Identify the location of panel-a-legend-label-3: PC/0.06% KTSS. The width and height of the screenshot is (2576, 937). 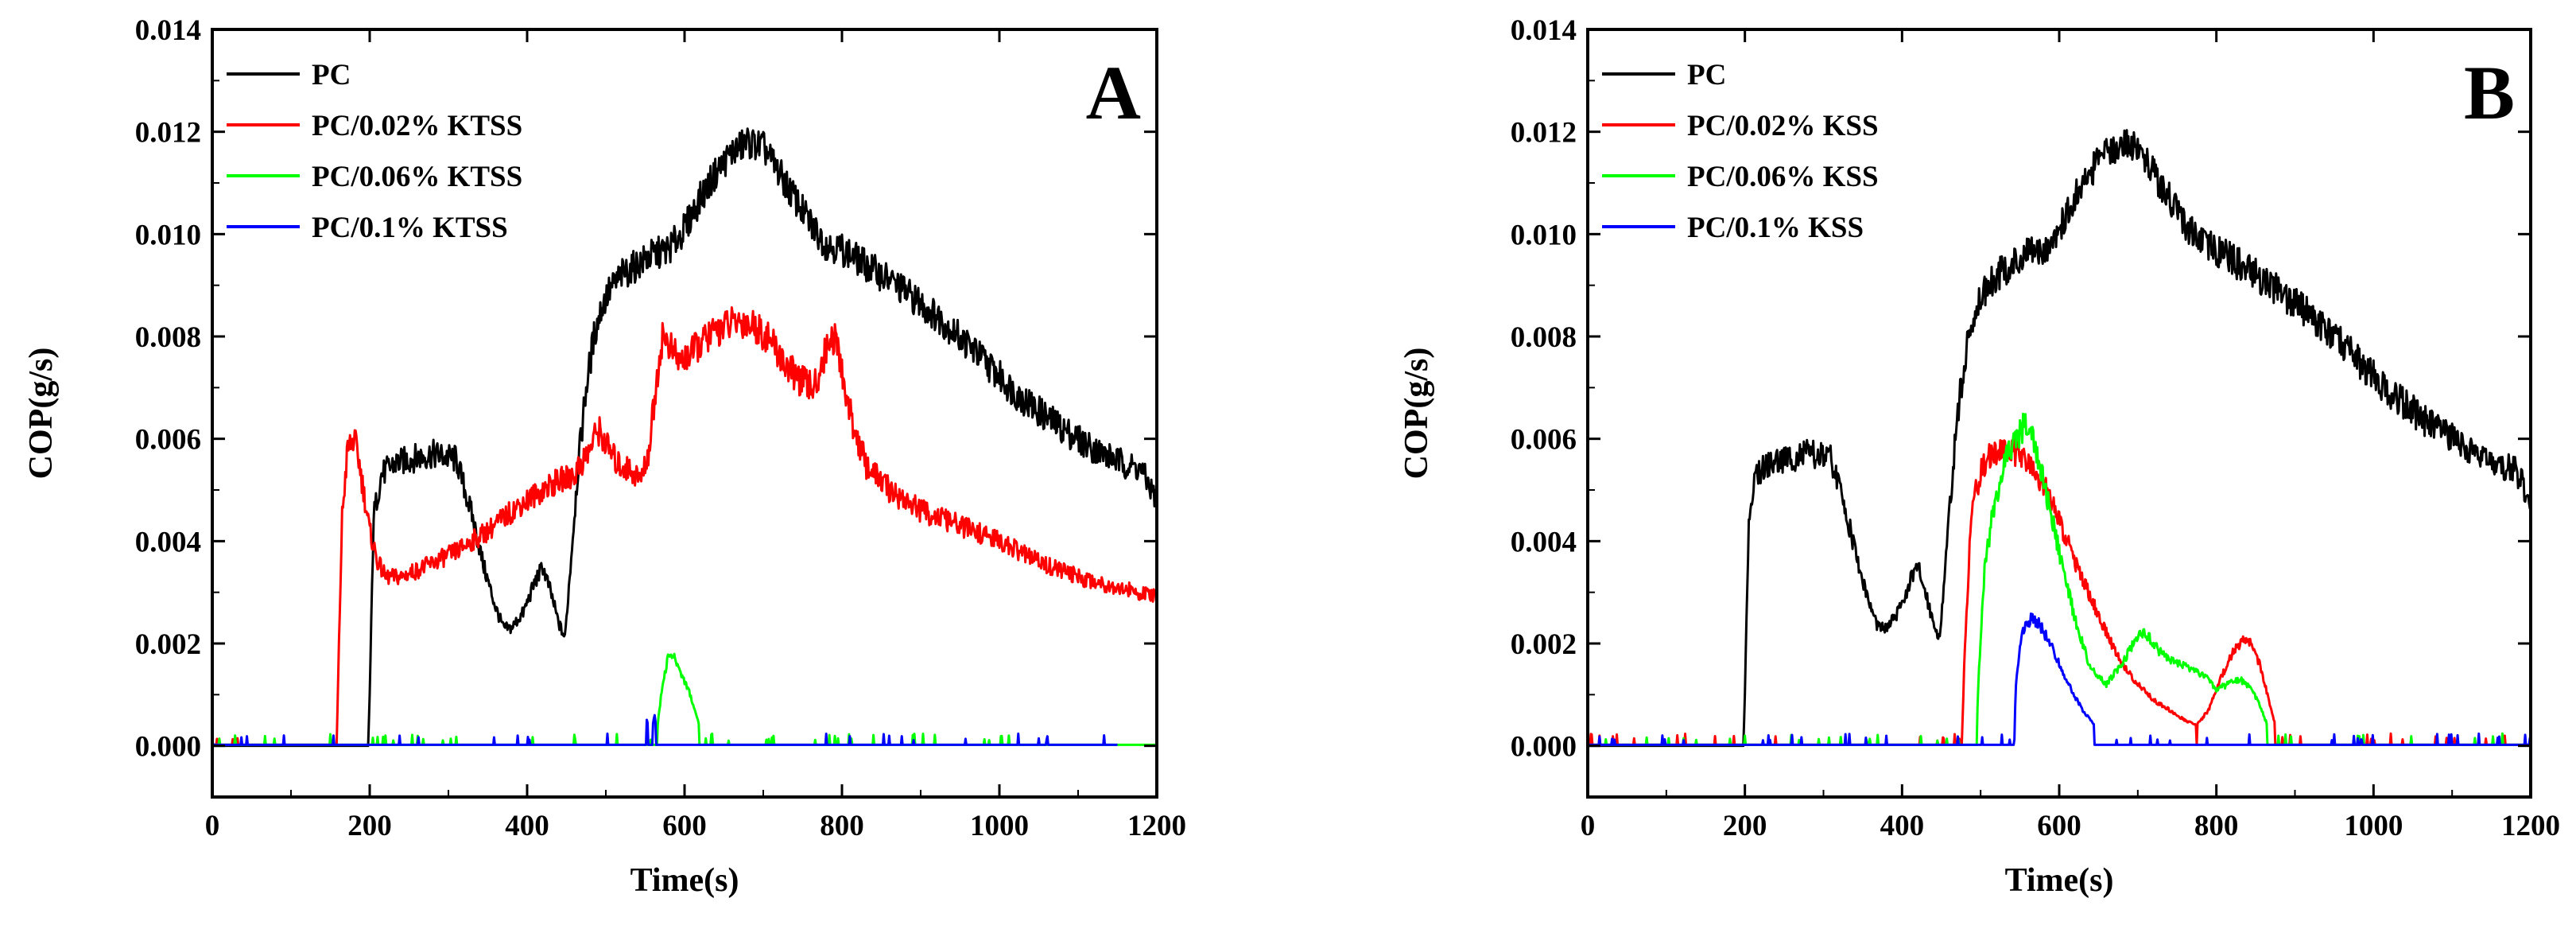
(417, 177).